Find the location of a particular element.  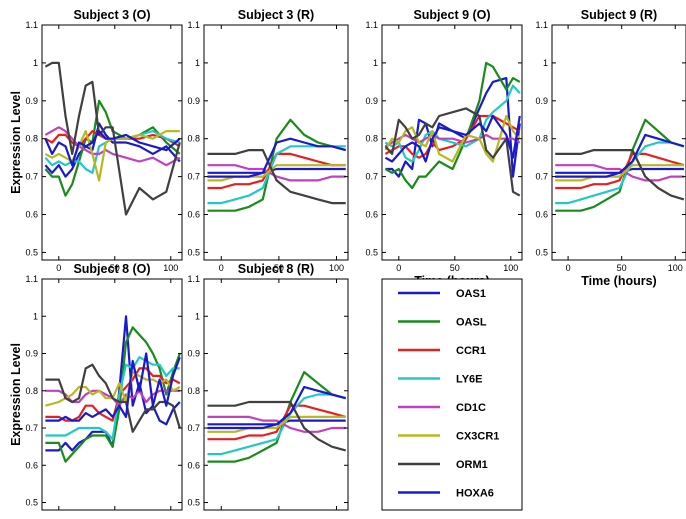

legend: OAS1 OASL CCR1 LY6E CD1C CX3CR1 ORM1 HOXA6 is located at coordinates (452, 394).